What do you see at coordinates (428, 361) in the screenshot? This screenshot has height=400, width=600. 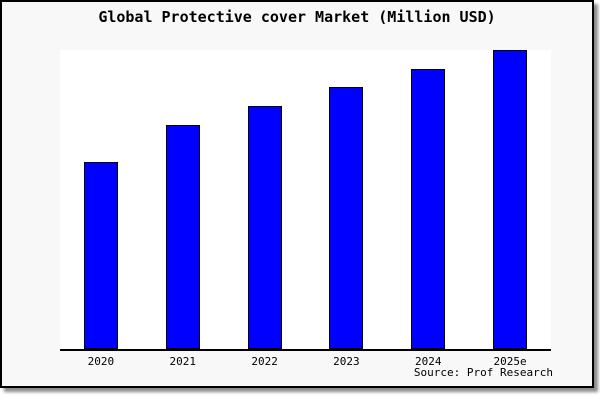 I see `x-tick-label-2024: 2024` at bounding box center [428, 361].